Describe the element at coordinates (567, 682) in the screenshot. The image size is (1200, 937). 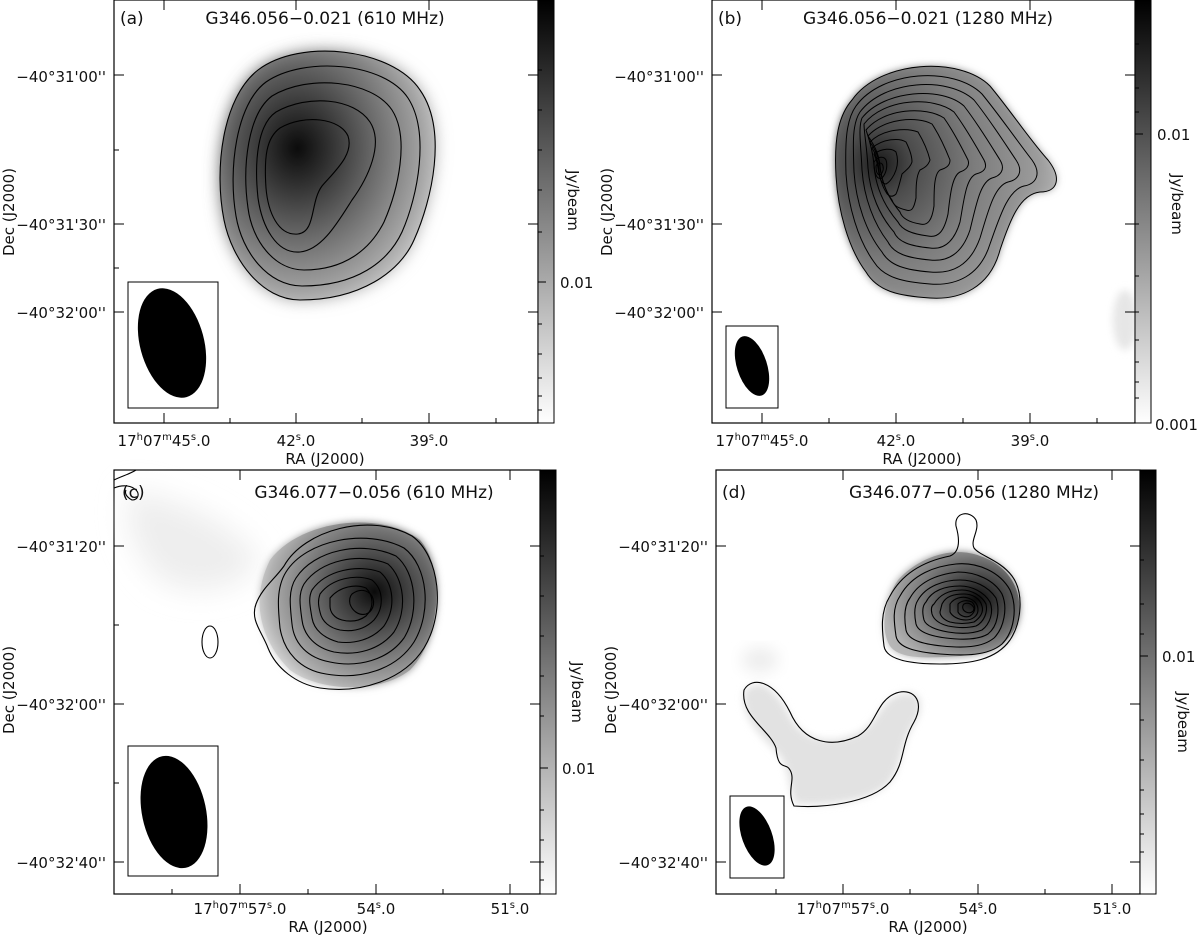
I see `panel-c-colorbar: 0.01 Jy/beam` at that location.